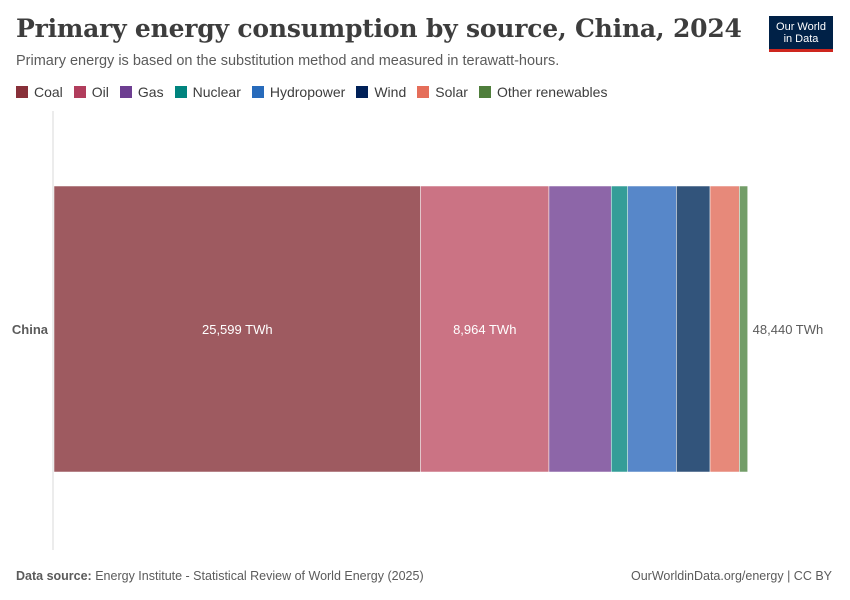 Image resolution: width=850 pixels, height=600 pixels. I want to click on legend-item-hydropower: Hydropower, so click(298, 92).